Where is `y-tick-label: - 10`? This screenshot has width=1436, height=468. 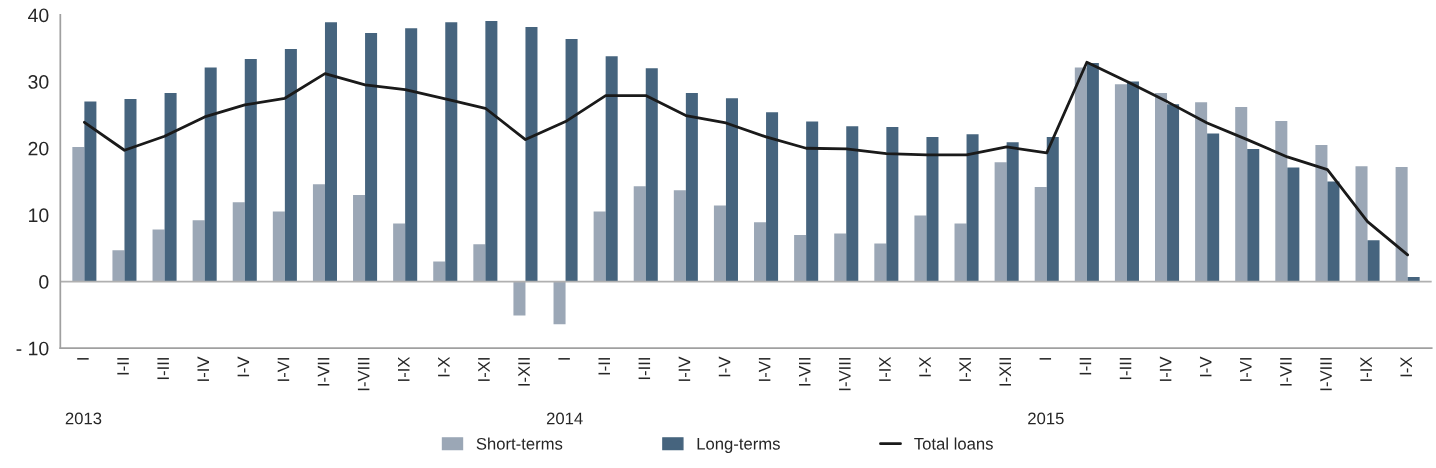
y-tick-label: - 10 is located at coordinates (32, 348).